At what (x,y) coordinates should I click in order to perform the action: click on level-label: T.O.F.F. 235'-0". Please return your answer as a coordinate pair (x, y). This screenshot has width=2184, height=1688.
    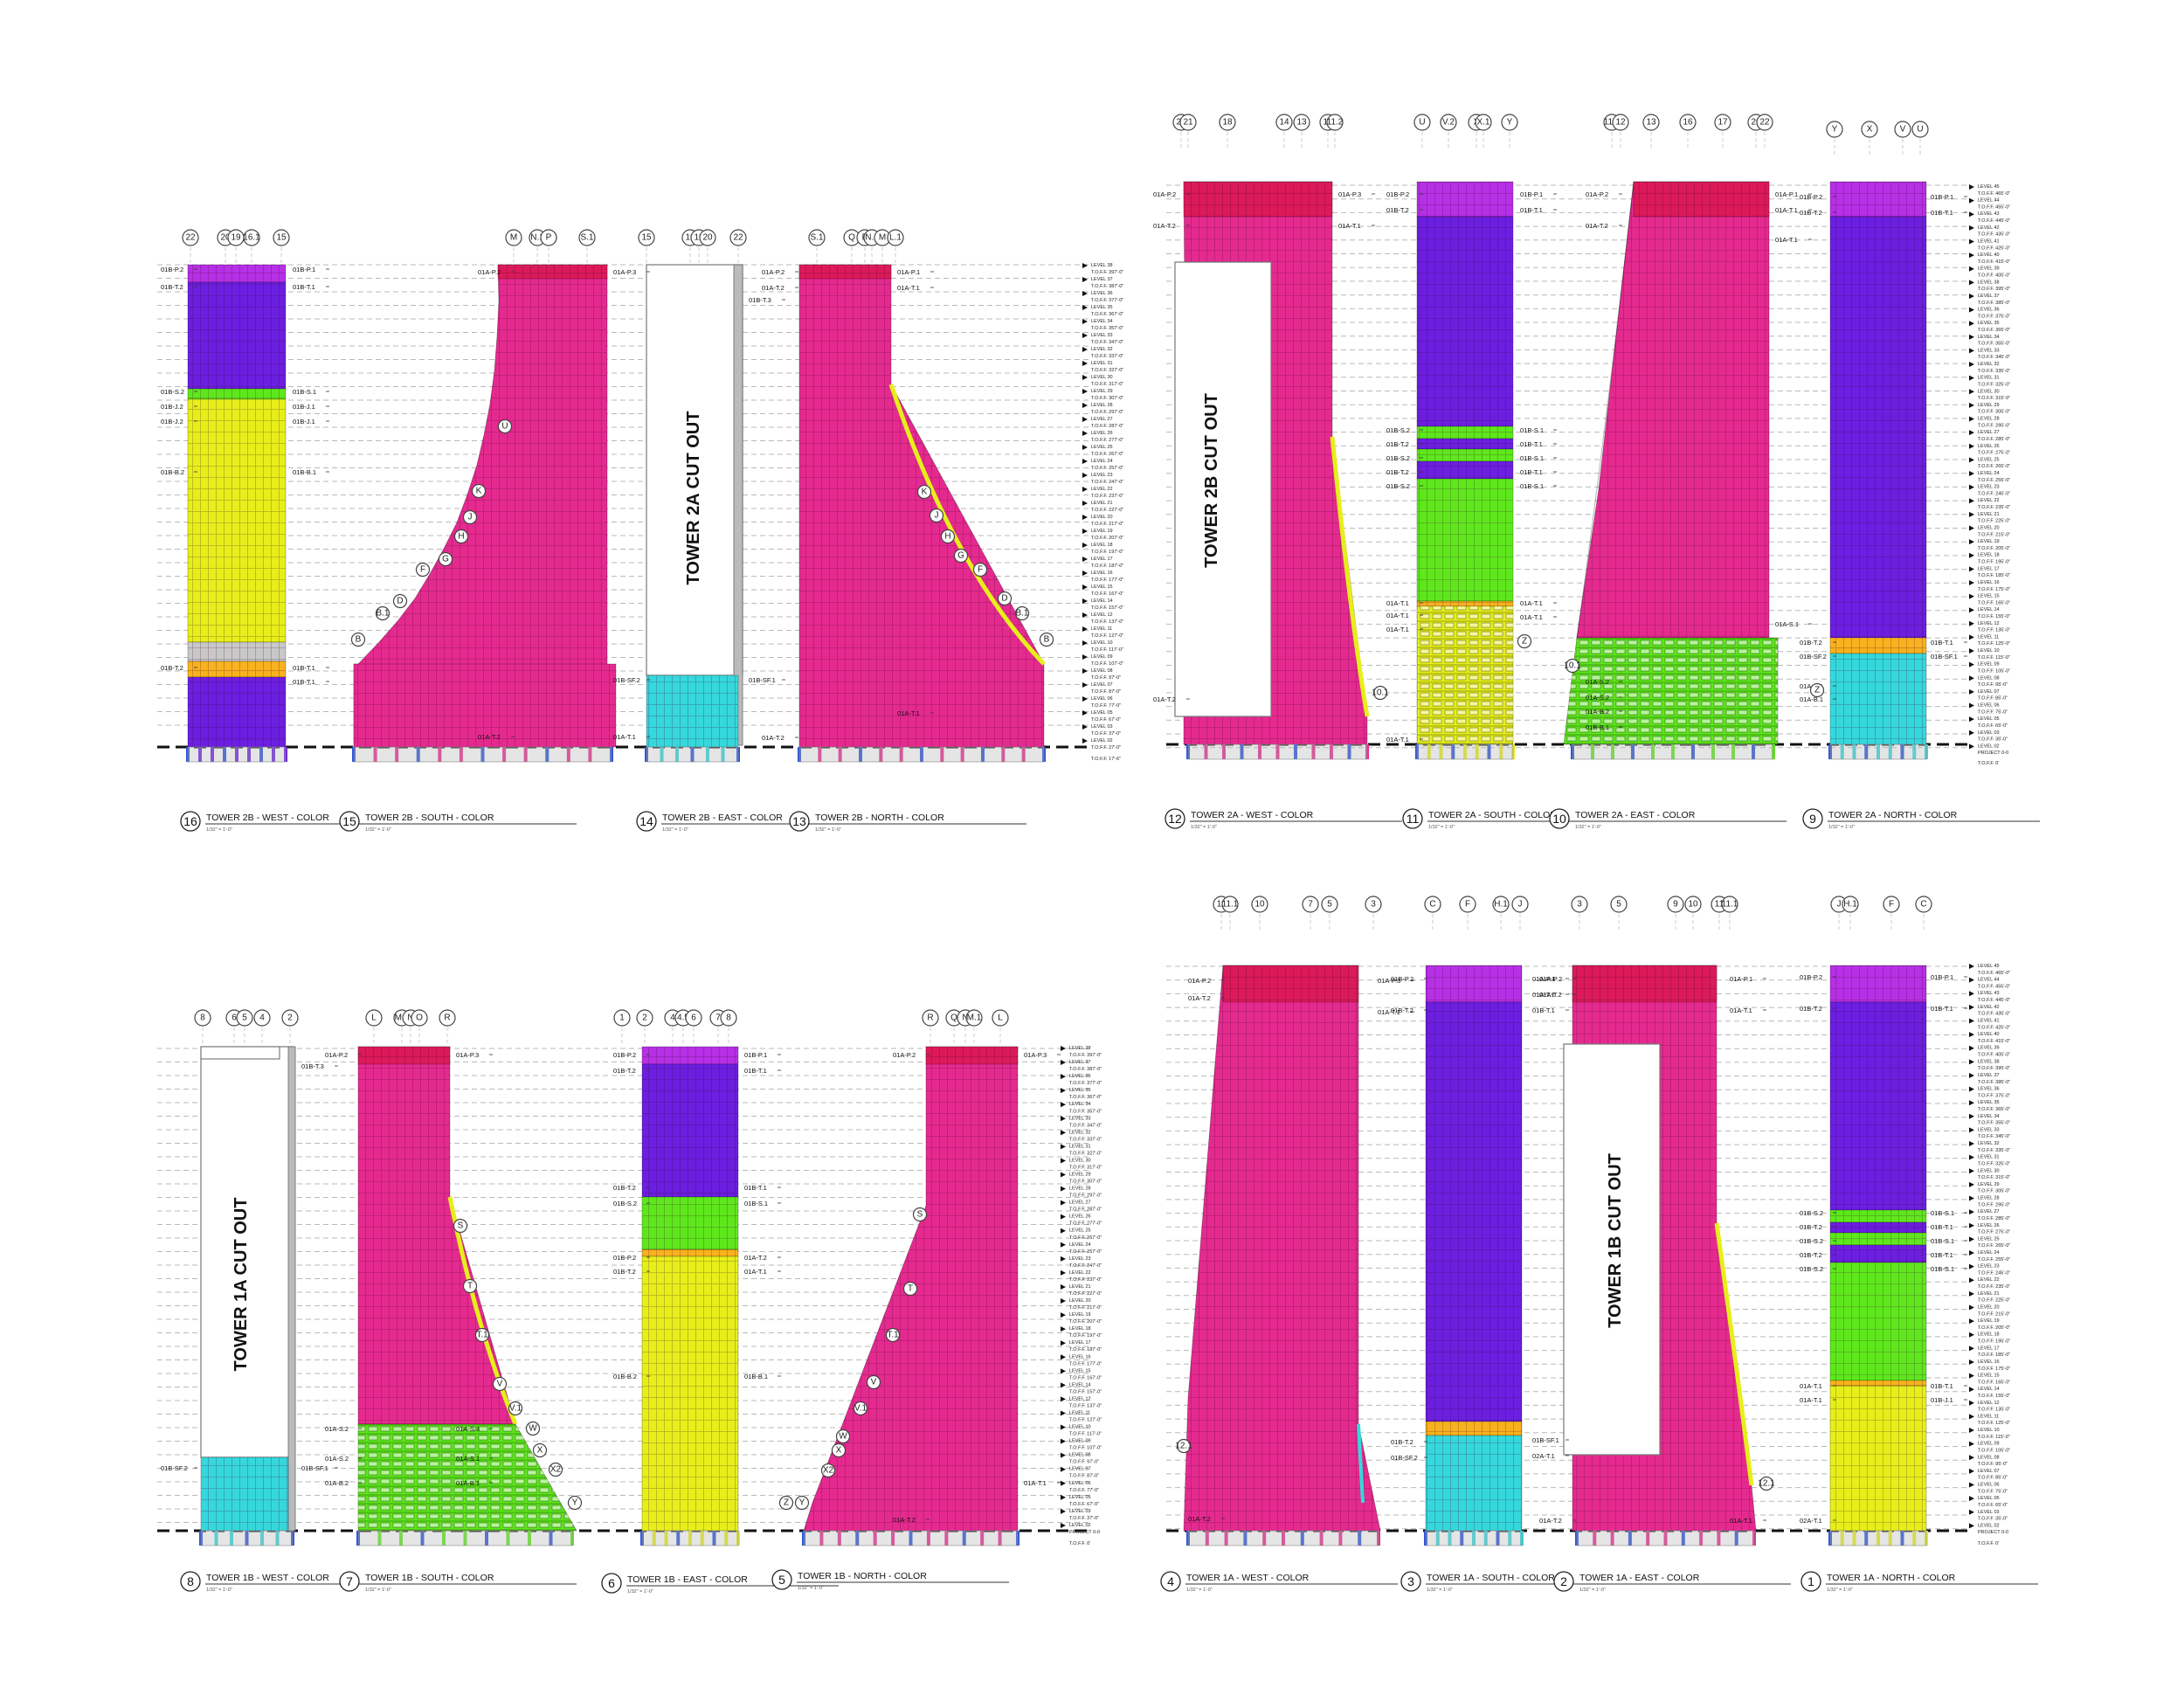
    Looking at the image, I should click on (1994, 1287).